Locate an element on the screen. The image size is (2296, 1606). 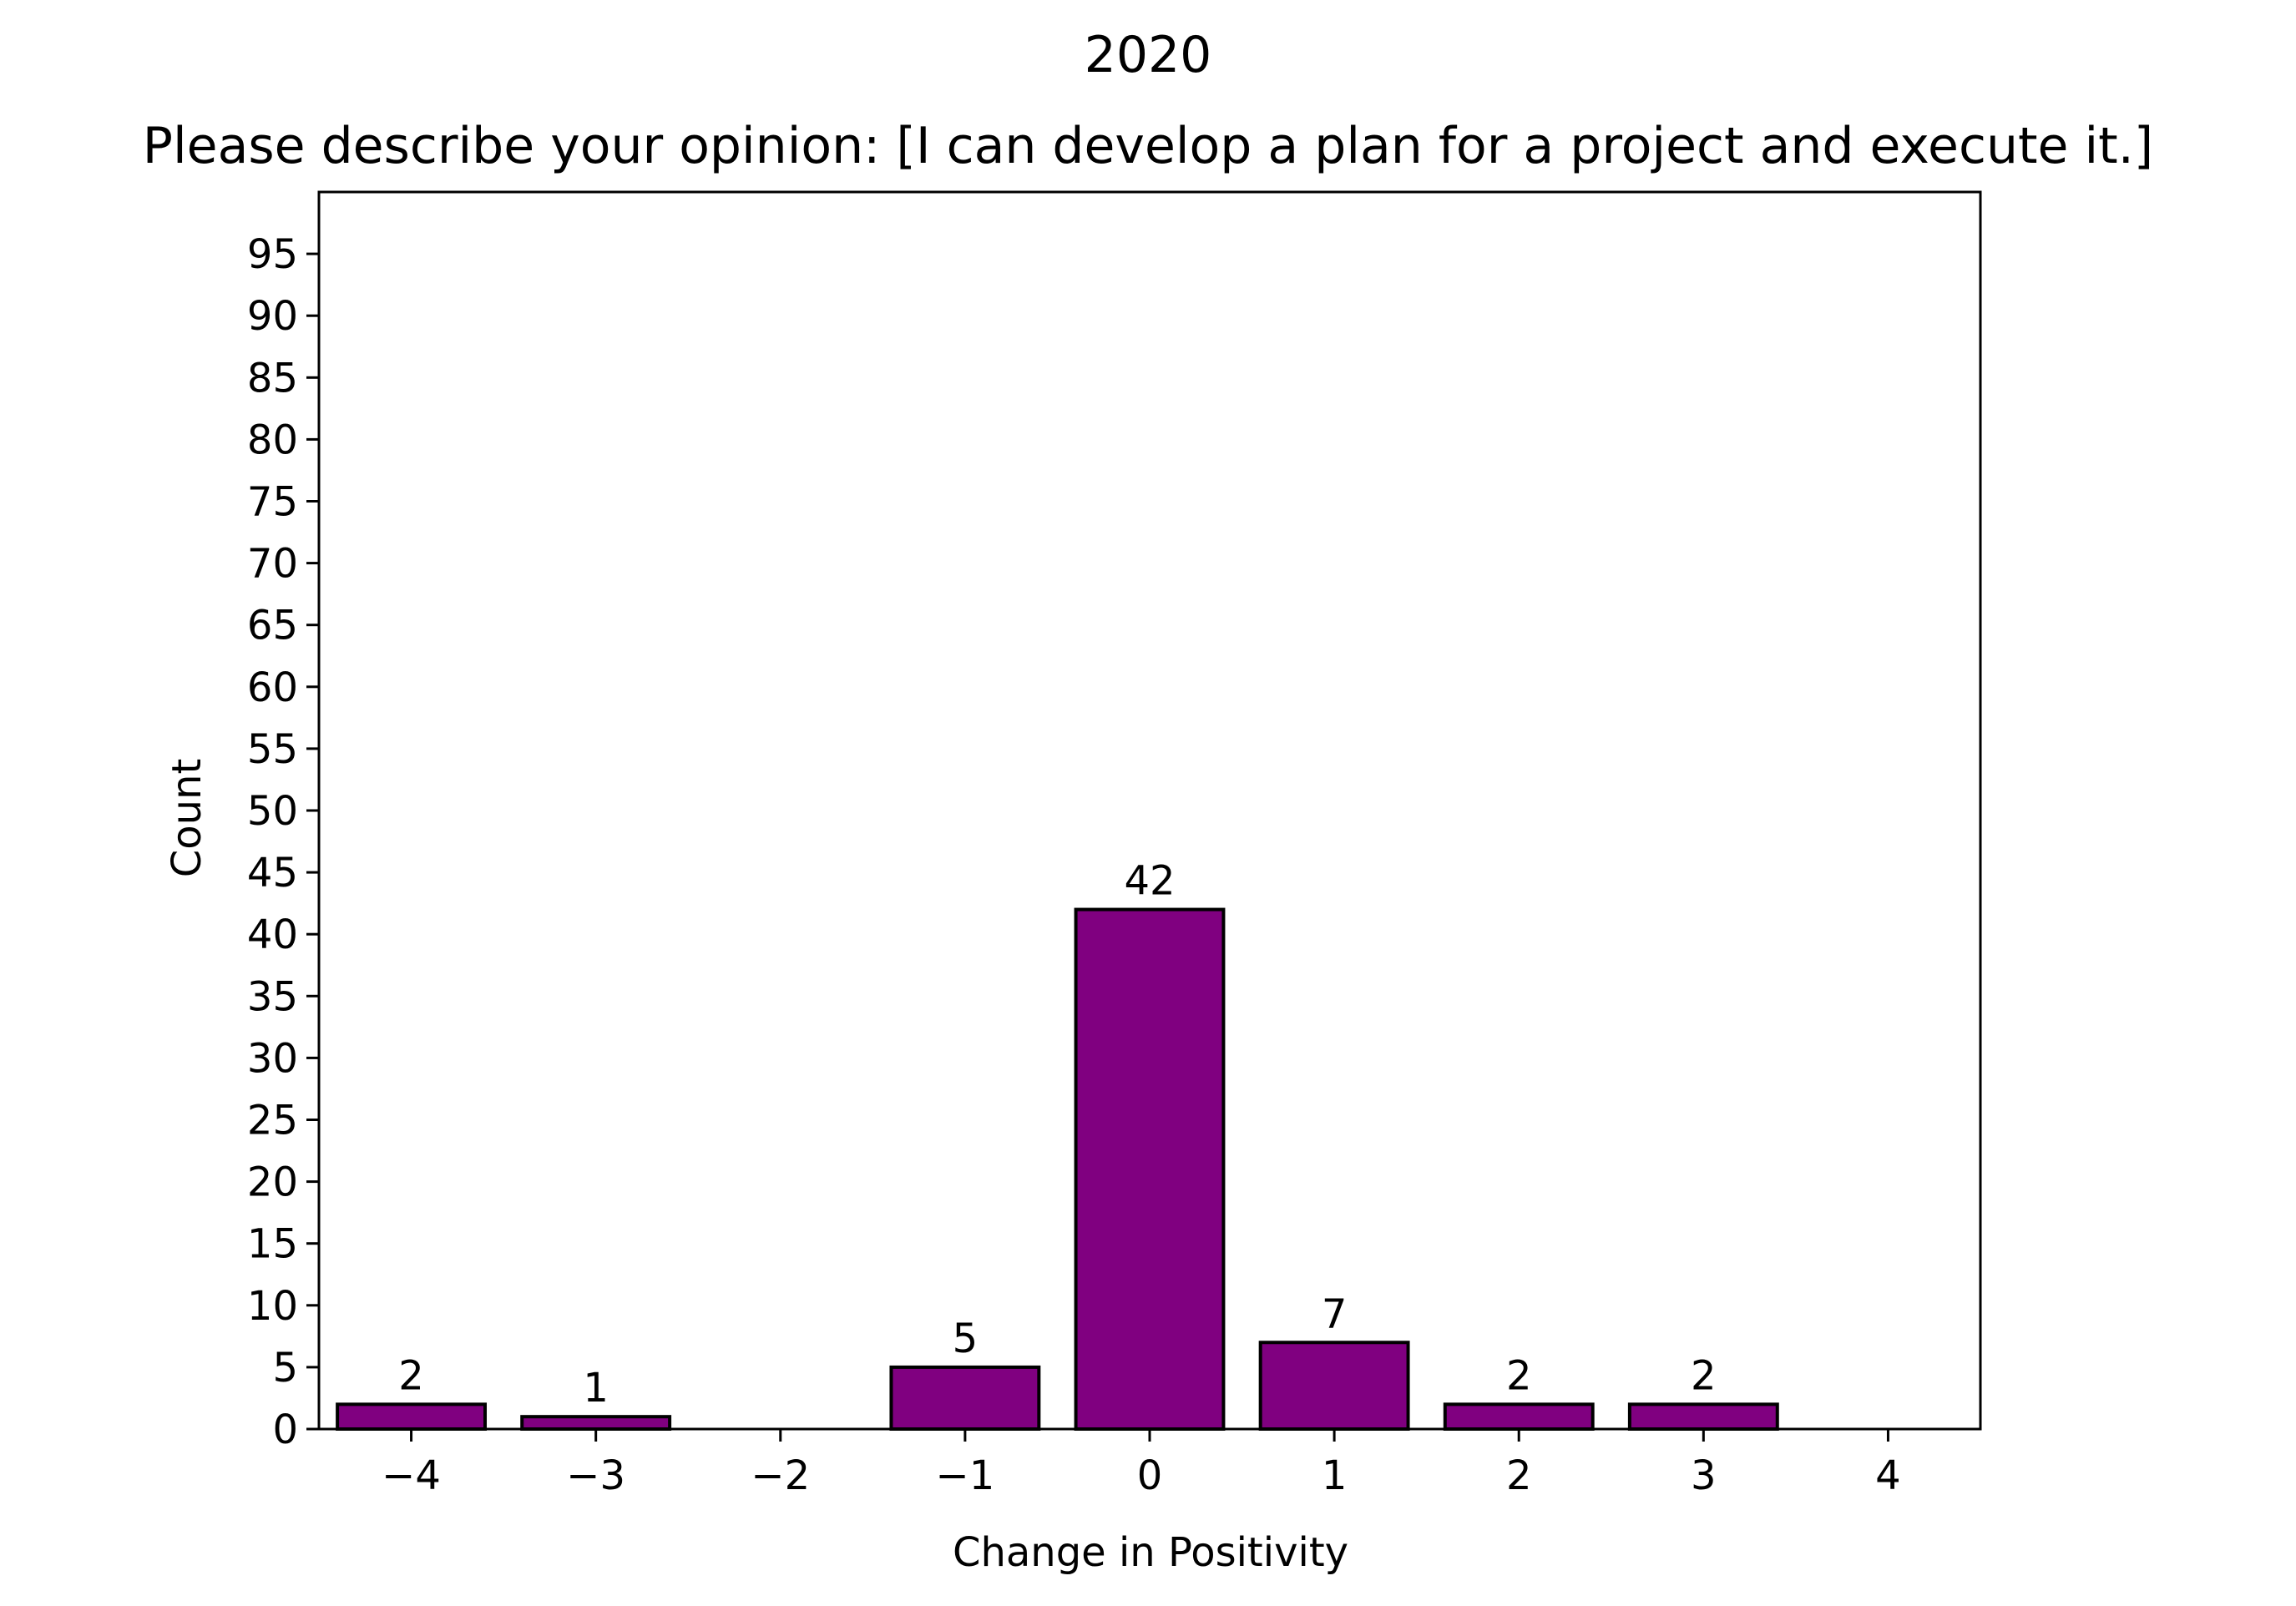
y-tick-label: 0 is located at coordinates (285, 1430).